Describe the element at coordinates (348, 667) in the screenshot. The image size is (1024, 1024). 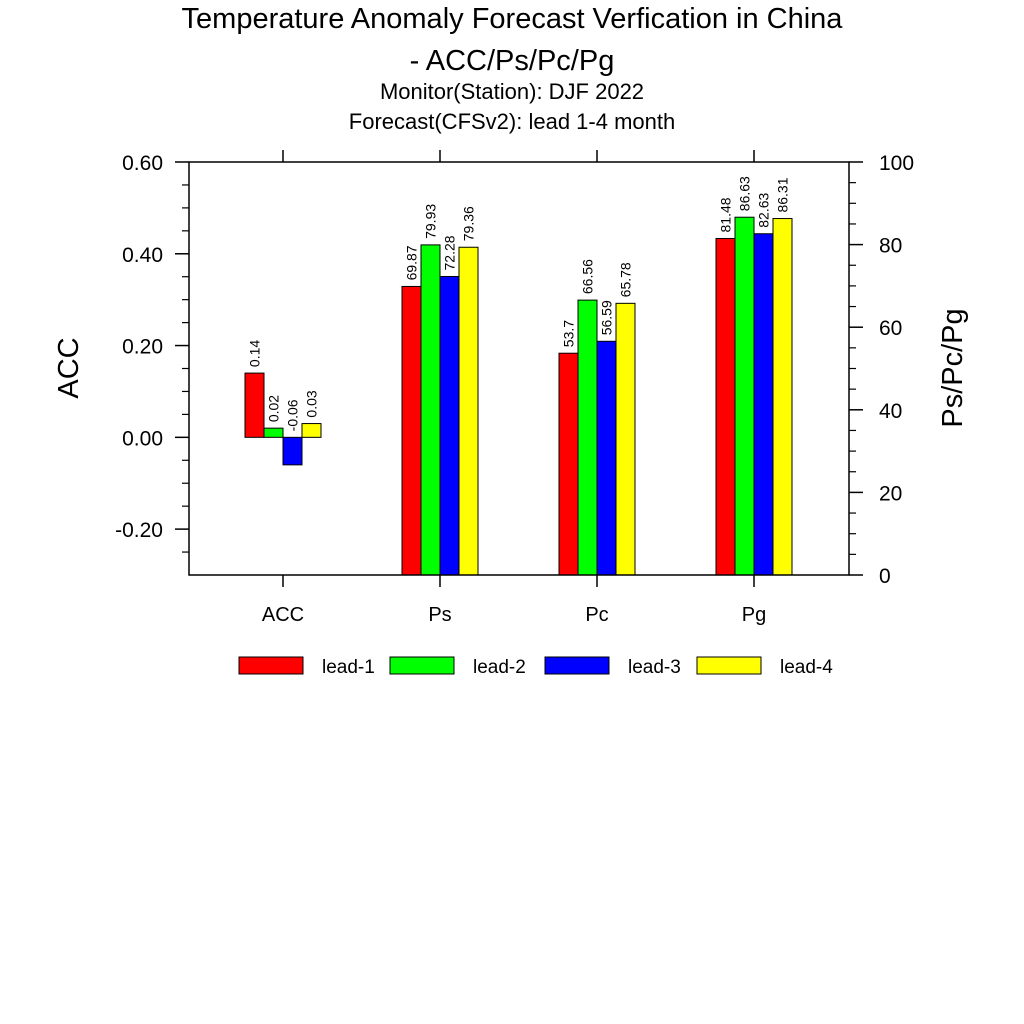
I see `legend-label-lead-1: lead-1` at that location.